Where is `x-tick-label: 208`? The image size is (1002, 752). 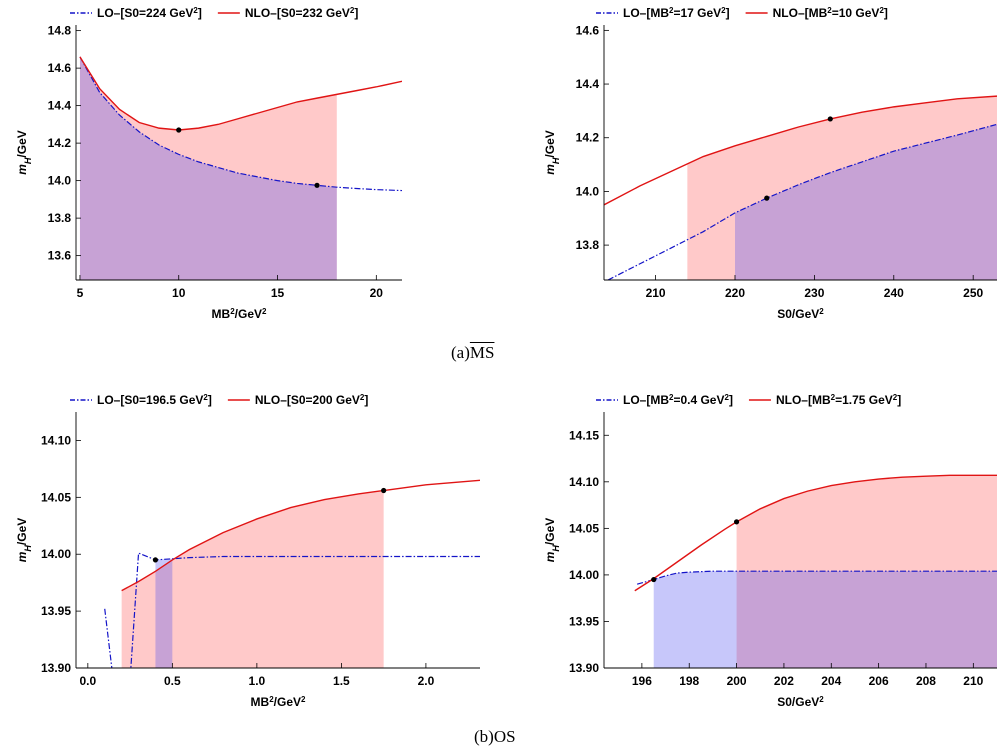
x-tick-label: 208 is located at coordinates (926, 681).